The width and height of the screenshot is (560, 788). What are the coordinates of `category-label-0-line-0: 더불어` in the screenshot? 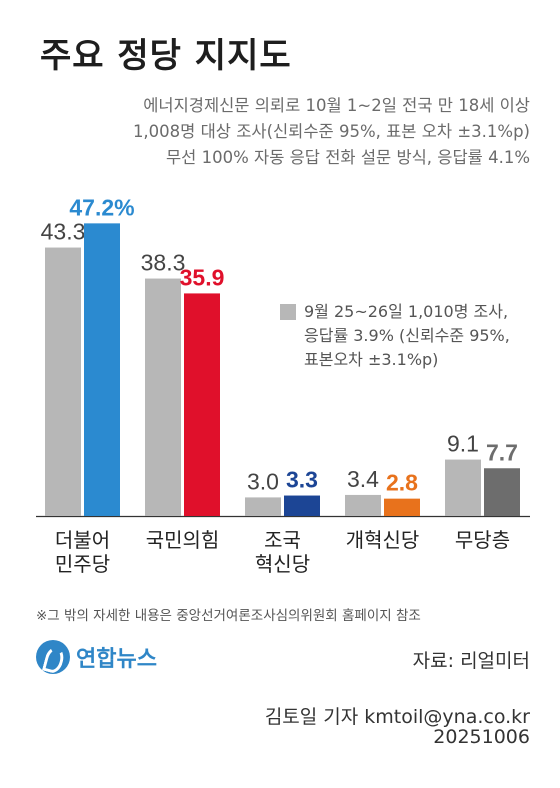 It's located at (82, 540).